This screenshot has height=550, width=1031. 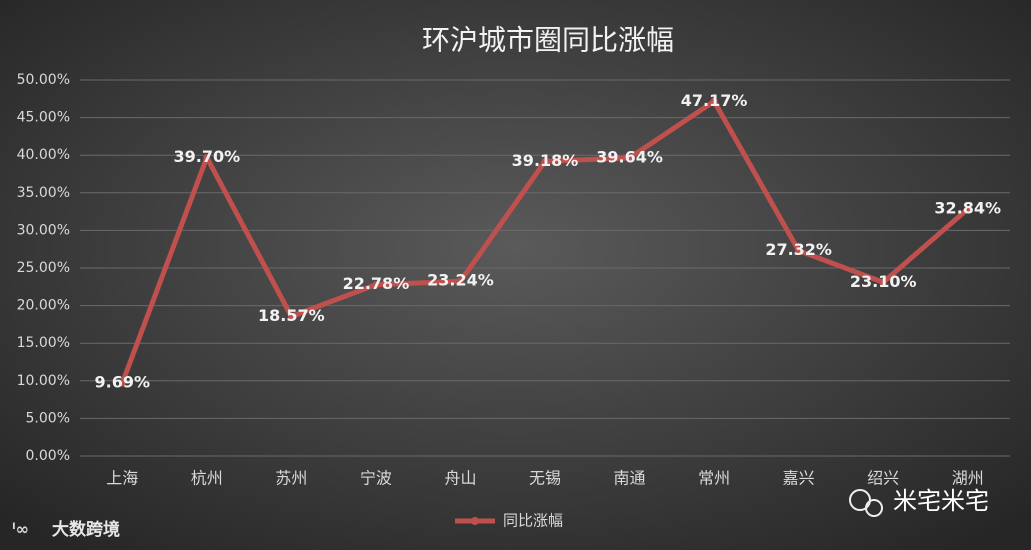 What do you see at coordinates (475, 521) in the screenshot?
I see `legend-marker` at bounding box center [475, 521].